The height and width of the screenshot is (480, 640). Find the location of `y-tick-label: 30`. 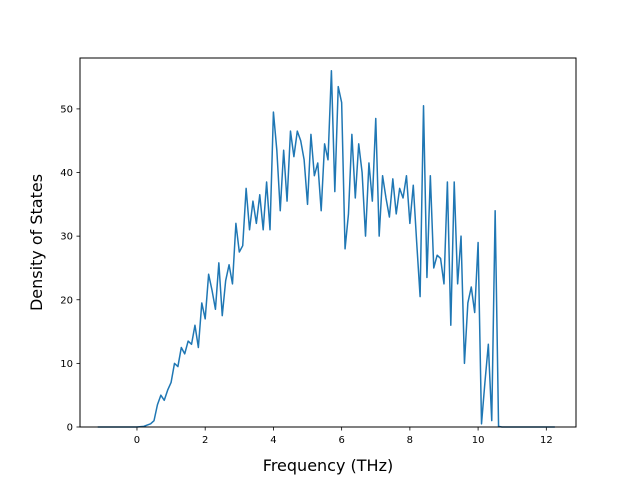

y-tick-label: 30 is located at coordinates (66, 237).